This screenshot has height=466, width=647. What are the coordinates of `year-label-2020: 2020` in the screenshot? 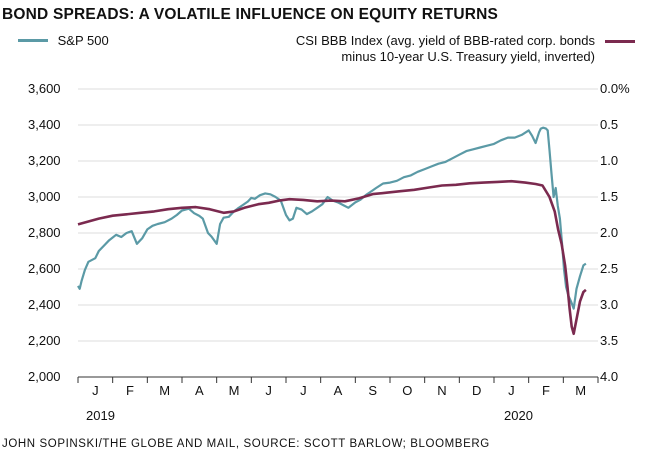 It's located at (518, 415).